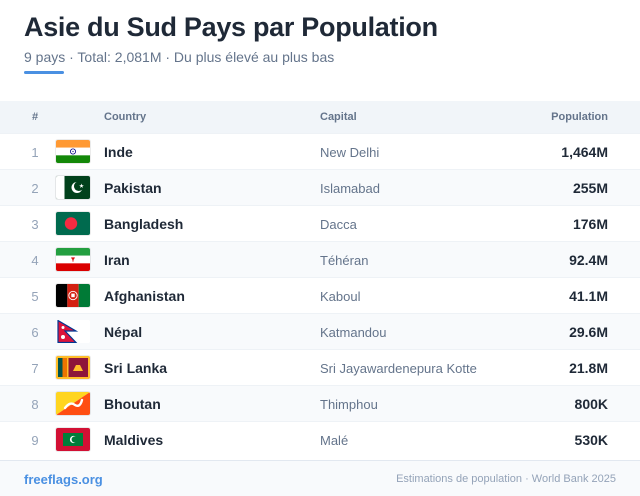  Describe the element at coordinates (591, 404) in the screenshot. I see `population-cell: 800K` at that location.